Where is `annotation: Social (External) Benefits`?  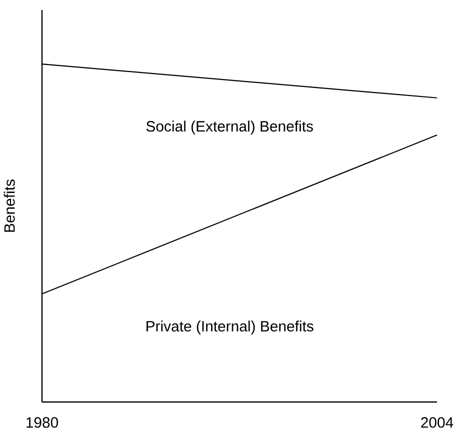
annotation: Social (External) Benefits is located at coordinates (229, 127).